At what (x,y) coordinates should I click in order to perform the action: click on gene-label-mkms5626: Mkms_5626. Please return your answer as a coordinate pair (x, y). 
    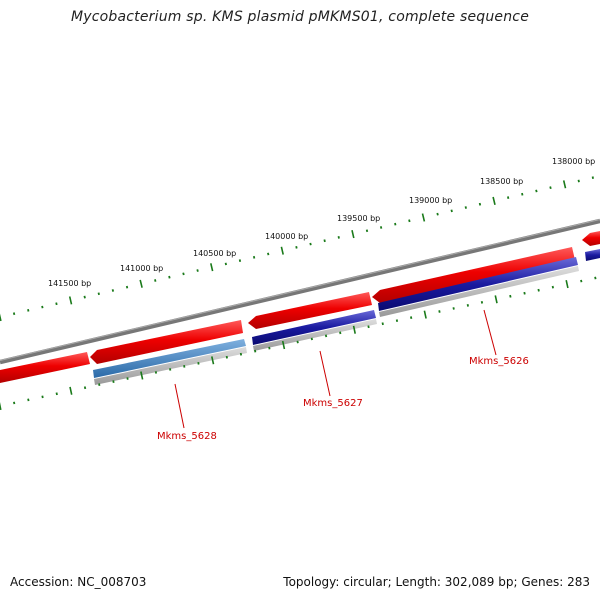
    Looking at the image, I should click on (499, 361).